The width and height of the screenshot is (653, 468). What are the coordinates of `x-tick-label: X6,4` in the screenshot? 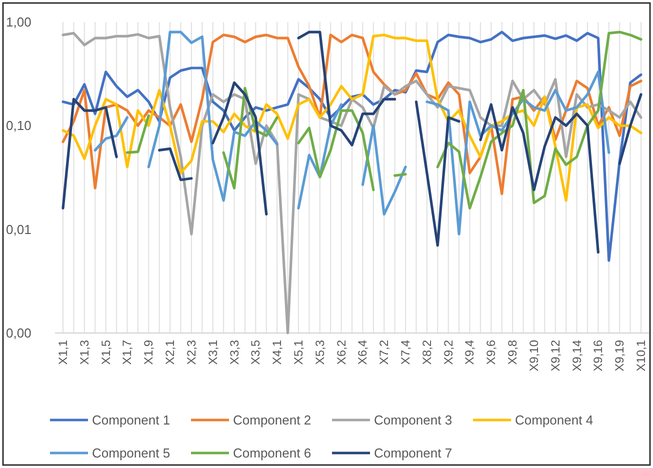 It's located at (363, 352).